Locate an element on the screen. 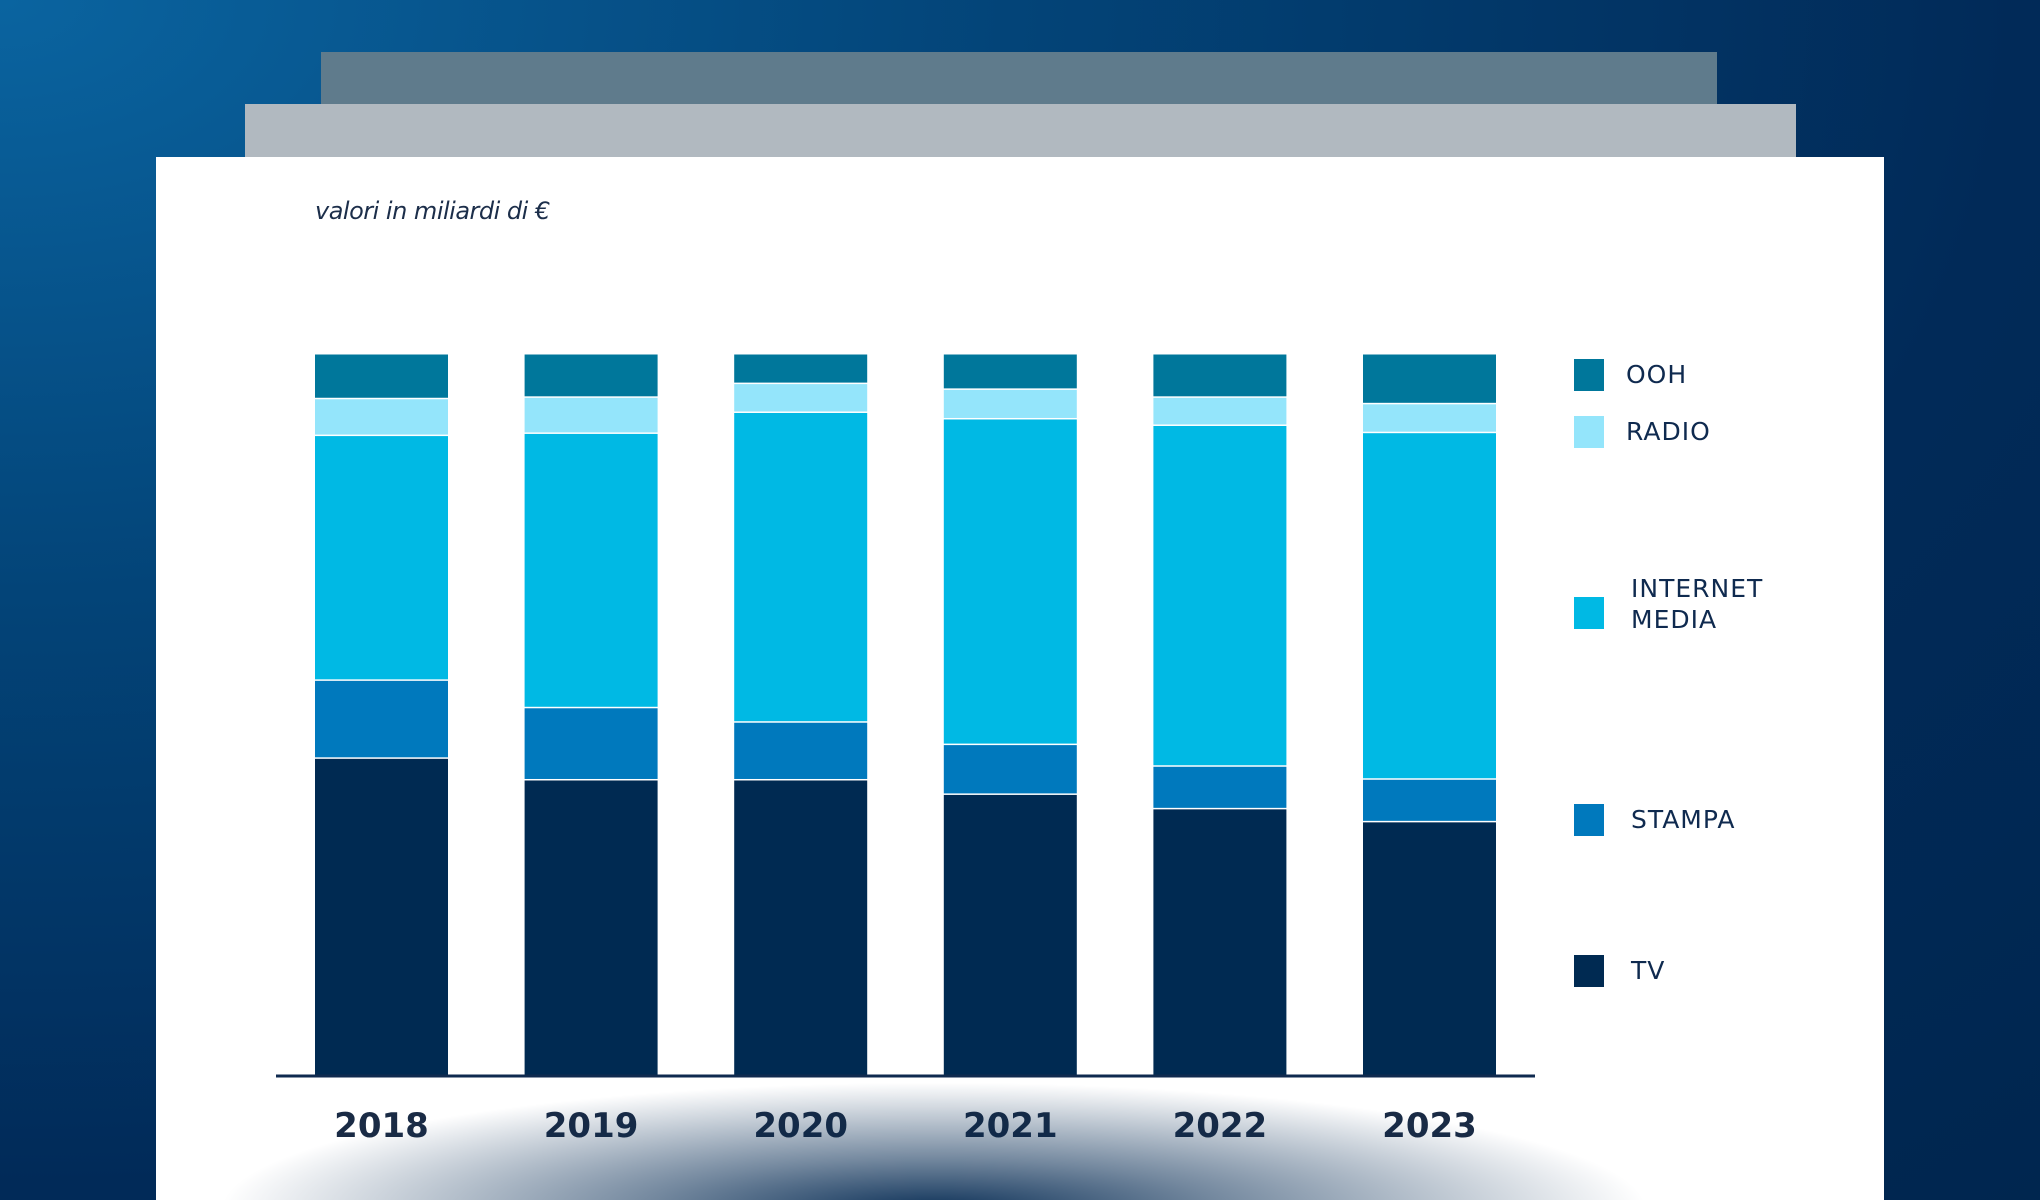 This screenshot has height=1200, width=2040. bar-segment-stampa-2019 is located at coordinates (591, 743).